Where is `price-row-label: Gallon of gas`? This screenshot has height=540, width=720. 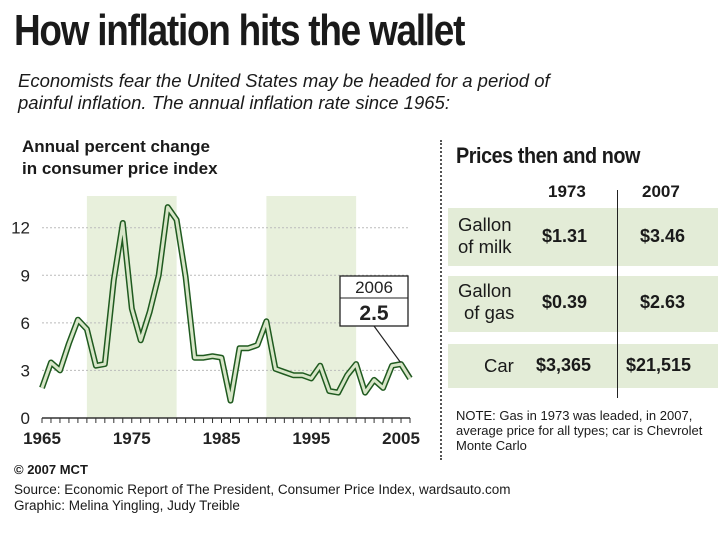 price-row-label: Gallon of gas is located at coordinates (486, 302).